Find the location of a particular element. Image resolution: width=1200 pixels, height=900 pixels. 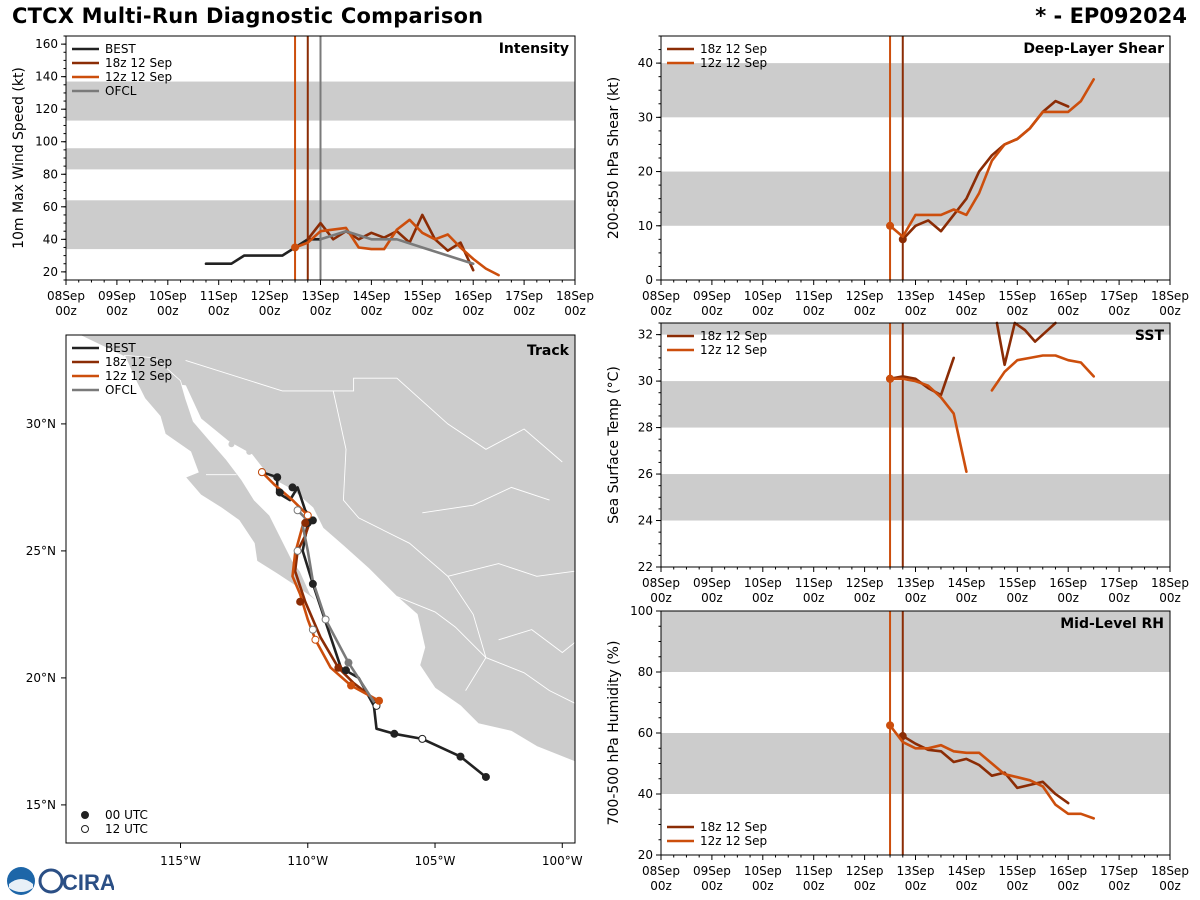

xtick-label-intensity: 10Sep is located at coordinates (168, 296).